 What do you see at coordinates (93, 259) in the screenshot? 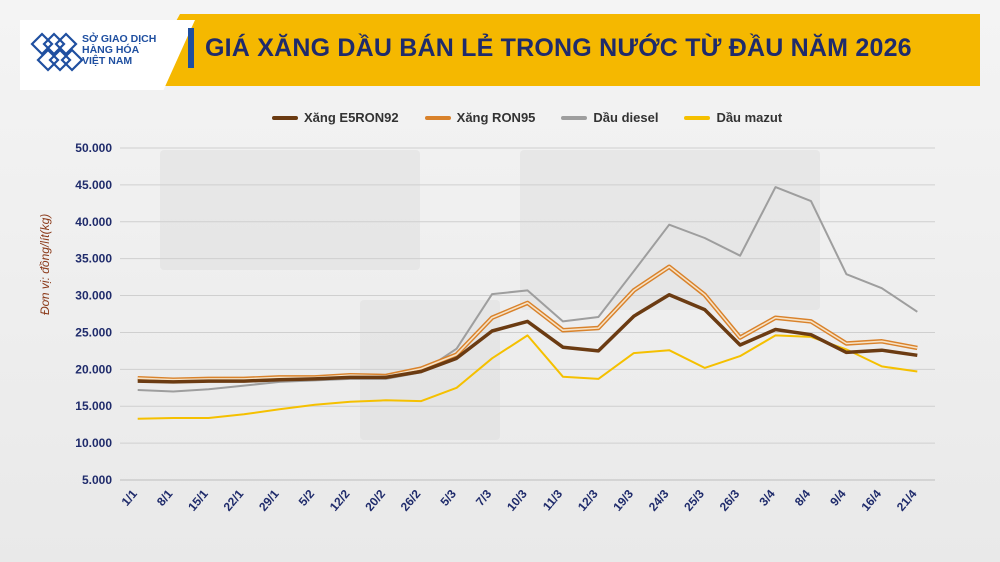
I see `y-tick-label: 35.000` at bounding box center [93, 259].